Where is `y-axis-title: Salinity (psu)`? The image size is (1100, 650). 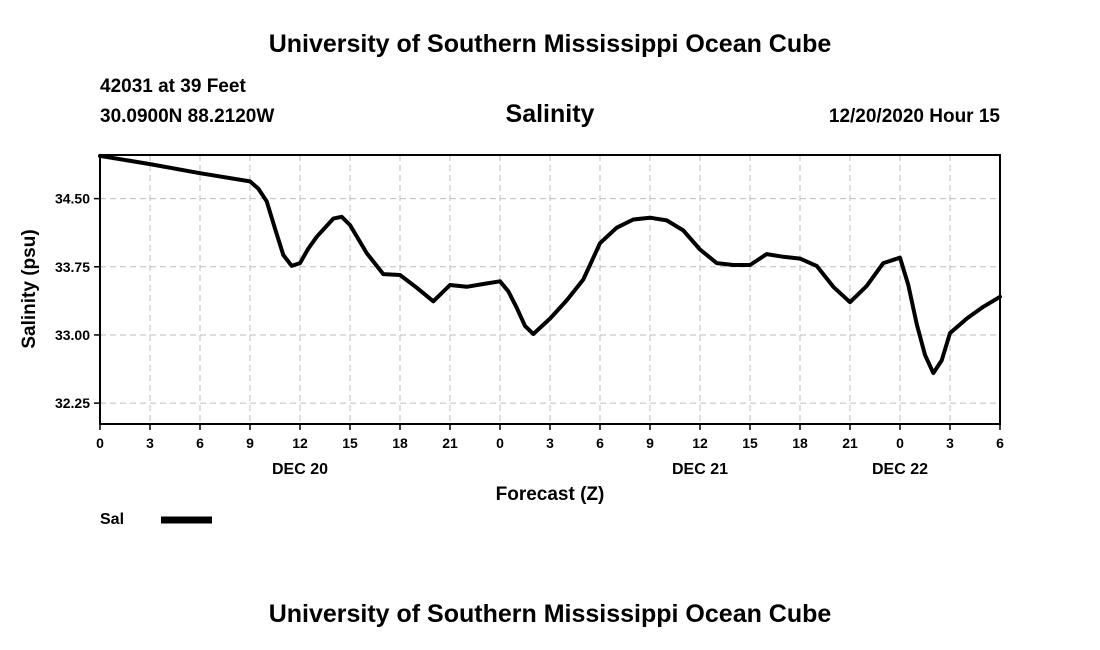
y-axis-title: Salinity (psu) is located at coordinates (29, 288).